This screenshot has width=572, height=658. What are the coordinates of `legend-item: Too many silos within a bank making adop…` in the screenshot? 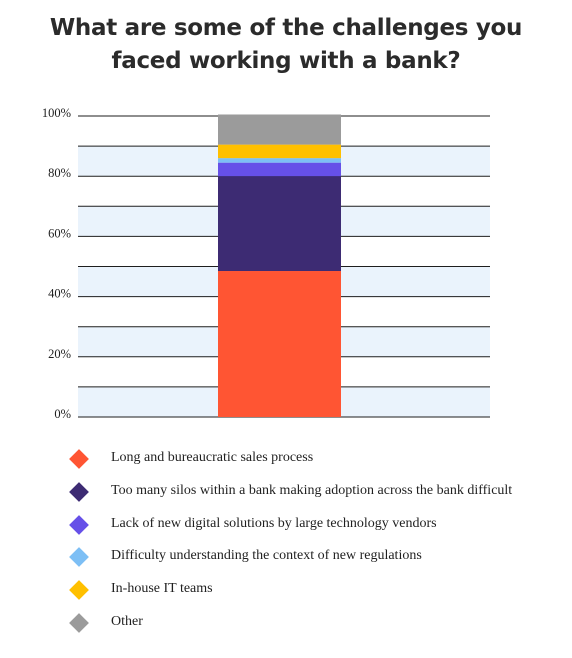 It's located at (309, 494).